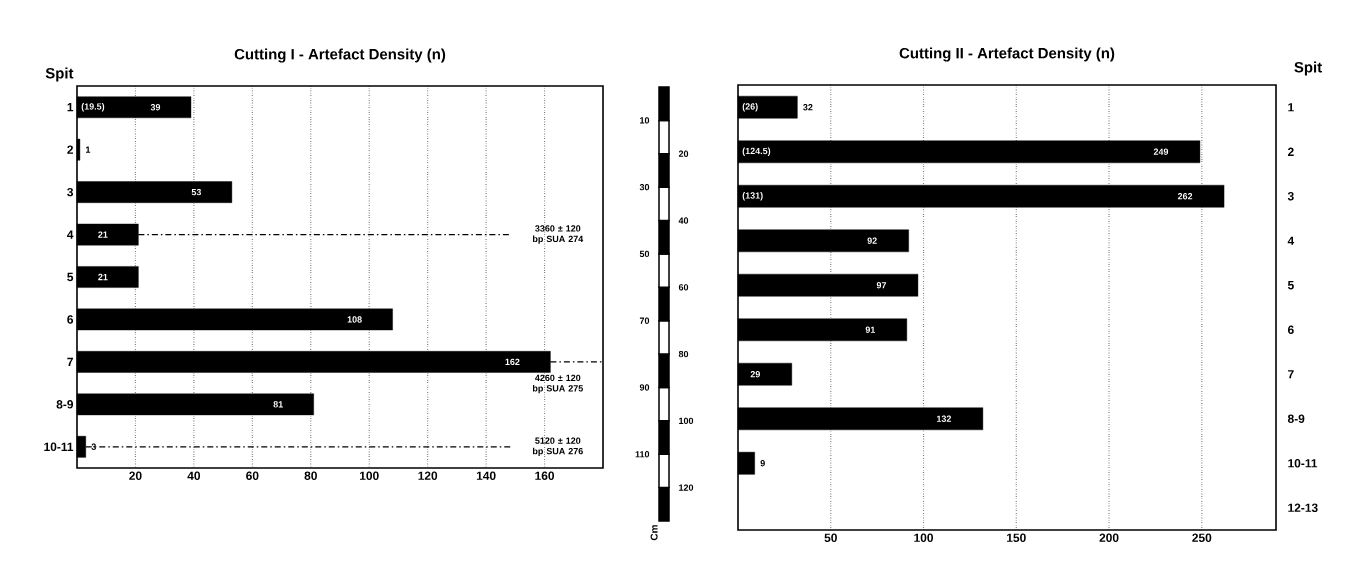  What do you see at coordinates (830, 537) in the screenshot?
I see `x-tick-label: 50` at bounding box center [830, 537].